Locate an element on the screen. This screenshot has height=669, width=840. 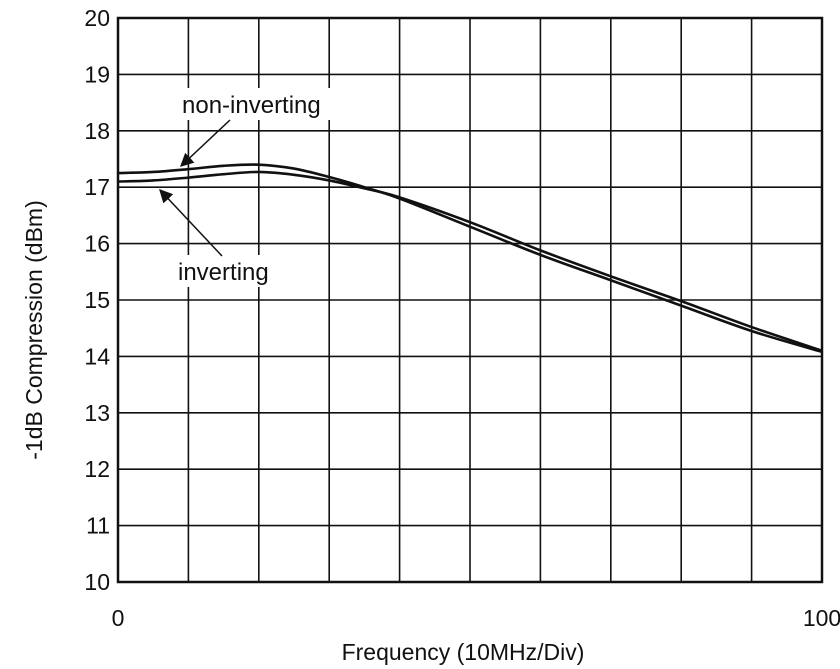
y-tick-label: 11 is located at coordinates (98, 526).